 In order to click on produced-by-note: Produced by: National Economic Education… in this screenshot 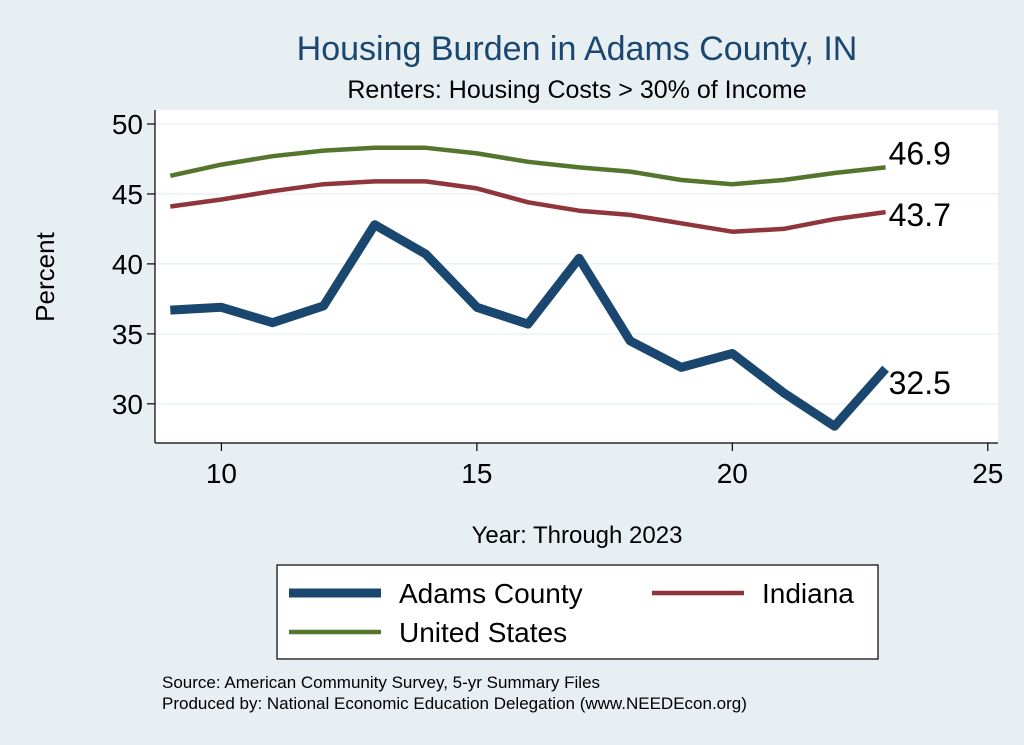, I will do `click(454, 703)`.